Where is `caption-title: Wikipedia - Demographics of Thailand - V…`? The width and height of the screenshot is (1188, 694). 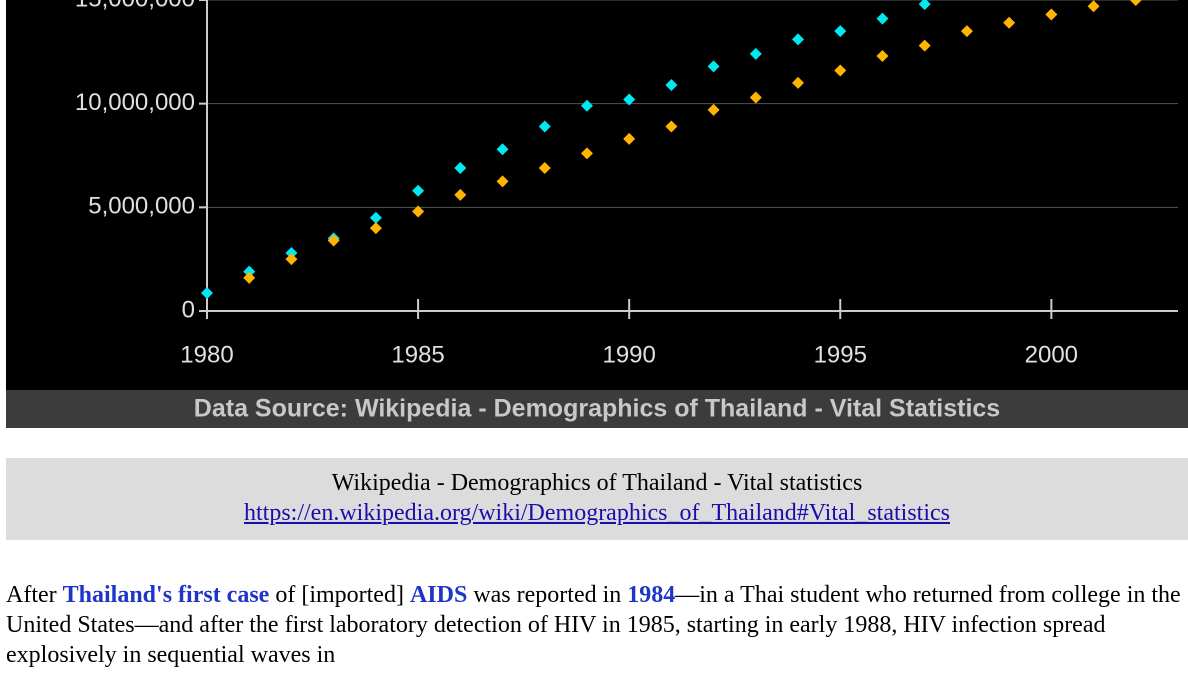 caption-title: Wikipedia - Demographics of Thailand - V… is located at coordinates (597, 483).